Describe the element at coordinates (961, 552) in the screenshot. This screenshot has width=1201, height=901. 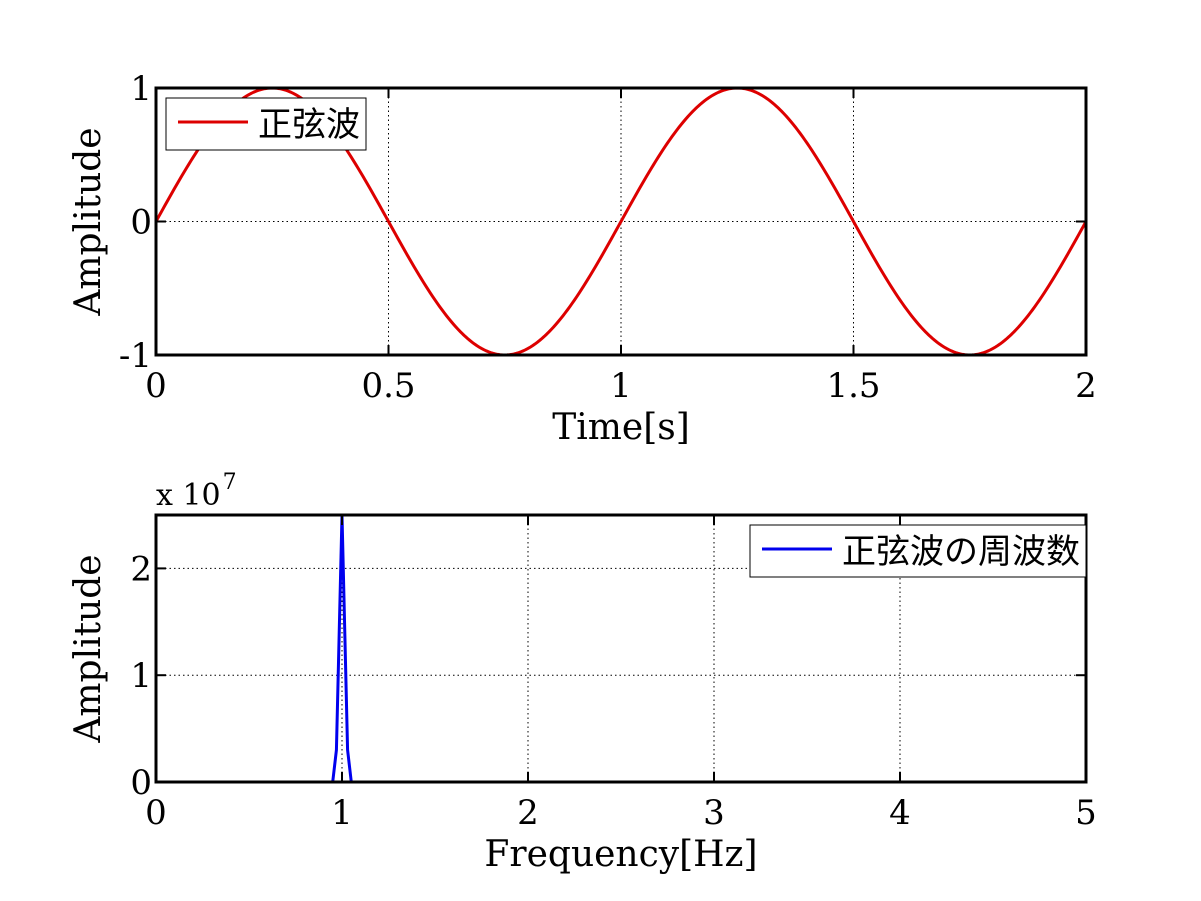
I see `frequency-legend-label: 正弦波の周波数` at that location.